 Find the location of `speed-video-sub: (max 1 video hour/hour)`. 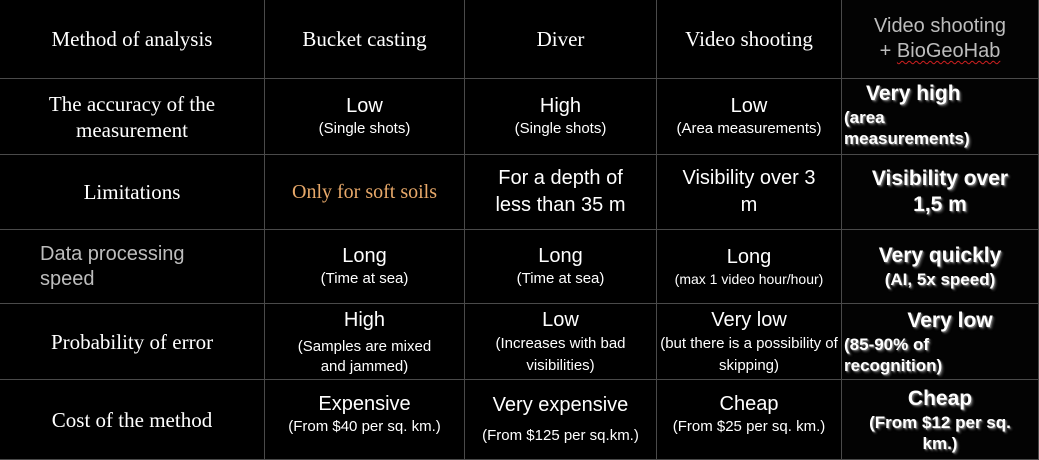

speed-video-sub: (max 1 video hour/hour) is located at coordinates (749, 278).